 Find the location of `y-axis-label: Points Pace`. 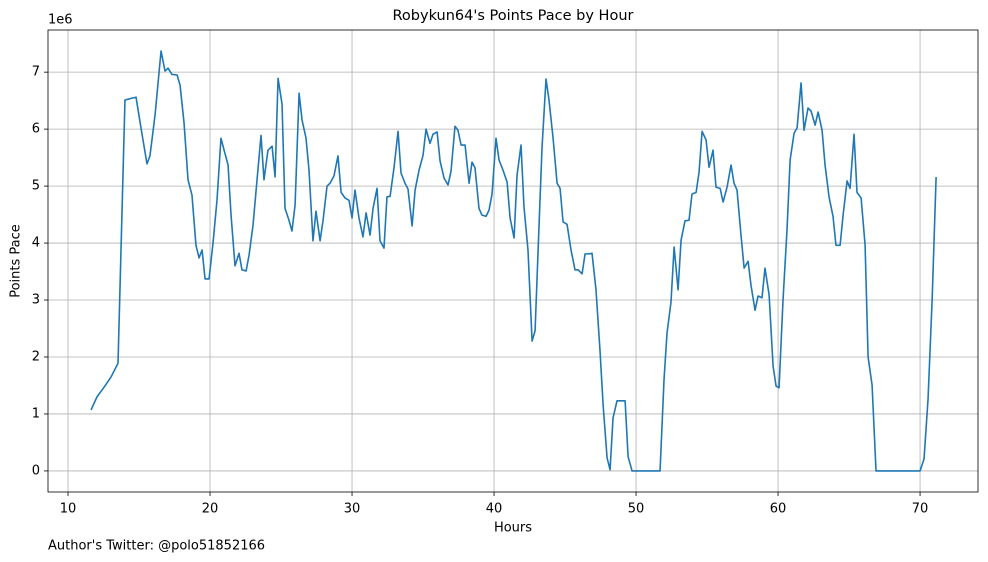

y-axis-label: Points Pace is located at coordinates (16, 261).